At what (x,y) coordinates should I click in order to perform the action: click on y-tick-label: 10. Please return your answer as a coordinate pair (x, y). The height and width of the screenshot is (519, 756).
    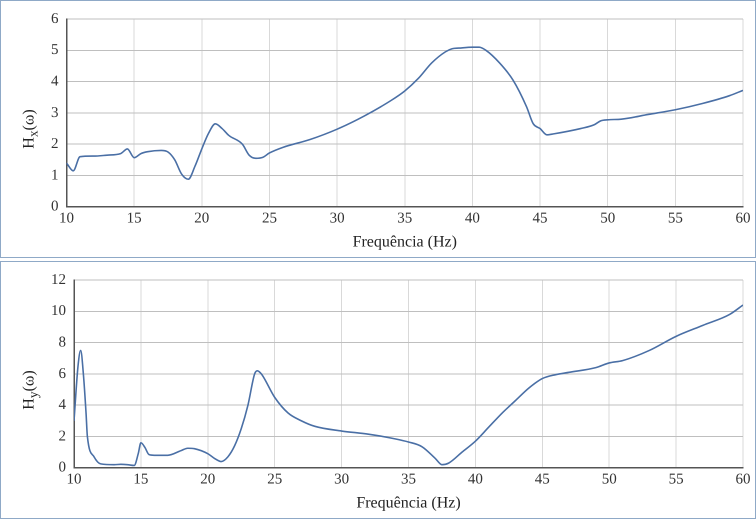
    Looking at the image, I should click on (58, 311).